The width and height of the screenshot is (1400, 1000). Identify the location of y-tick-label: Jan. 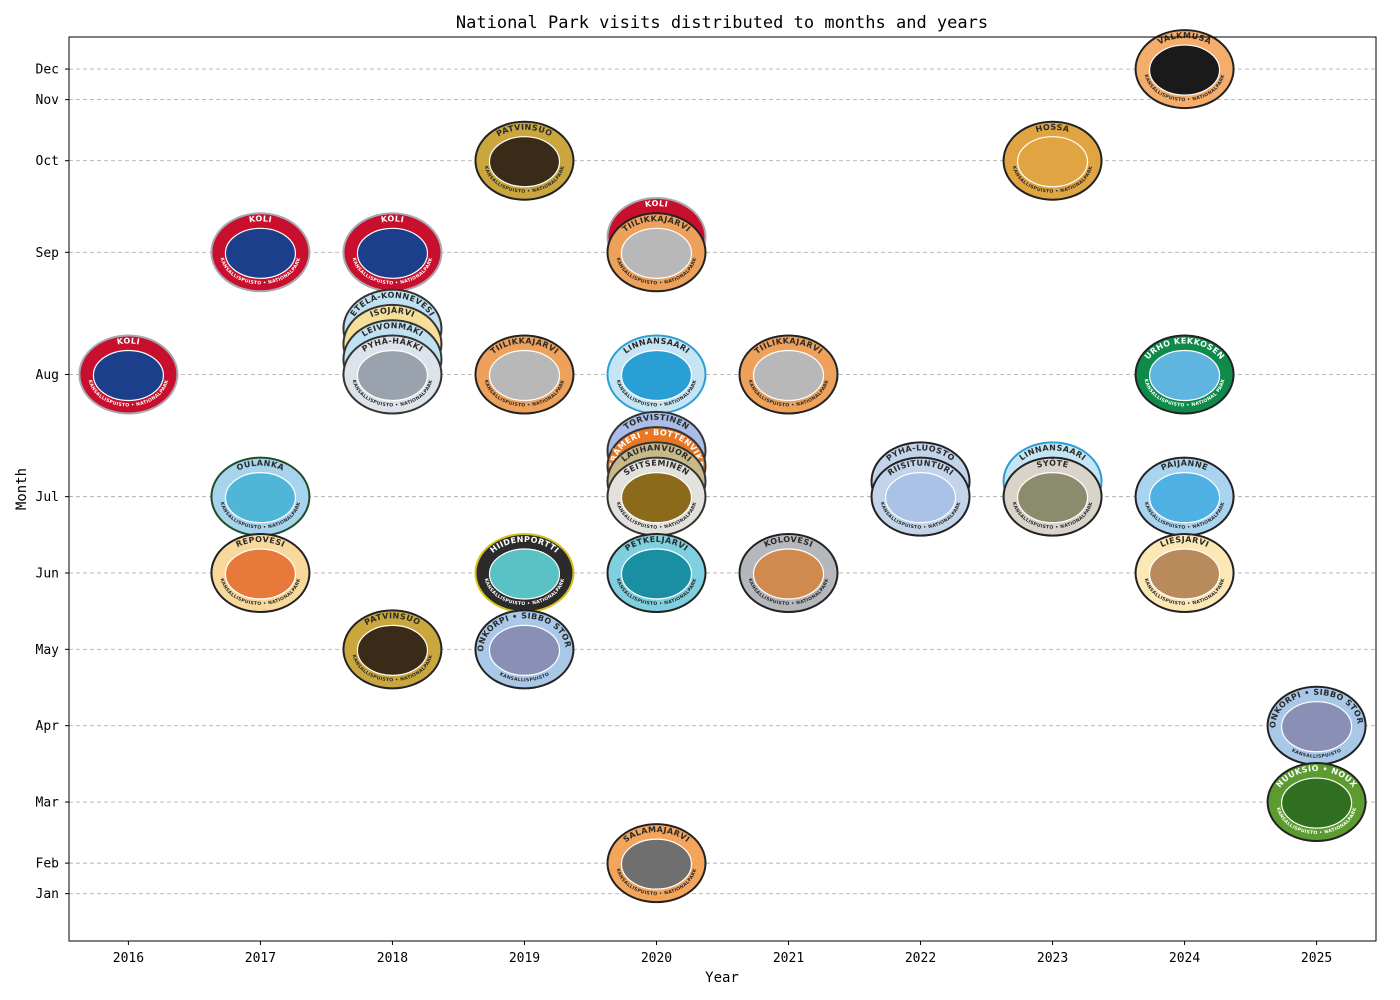
(47, 894).